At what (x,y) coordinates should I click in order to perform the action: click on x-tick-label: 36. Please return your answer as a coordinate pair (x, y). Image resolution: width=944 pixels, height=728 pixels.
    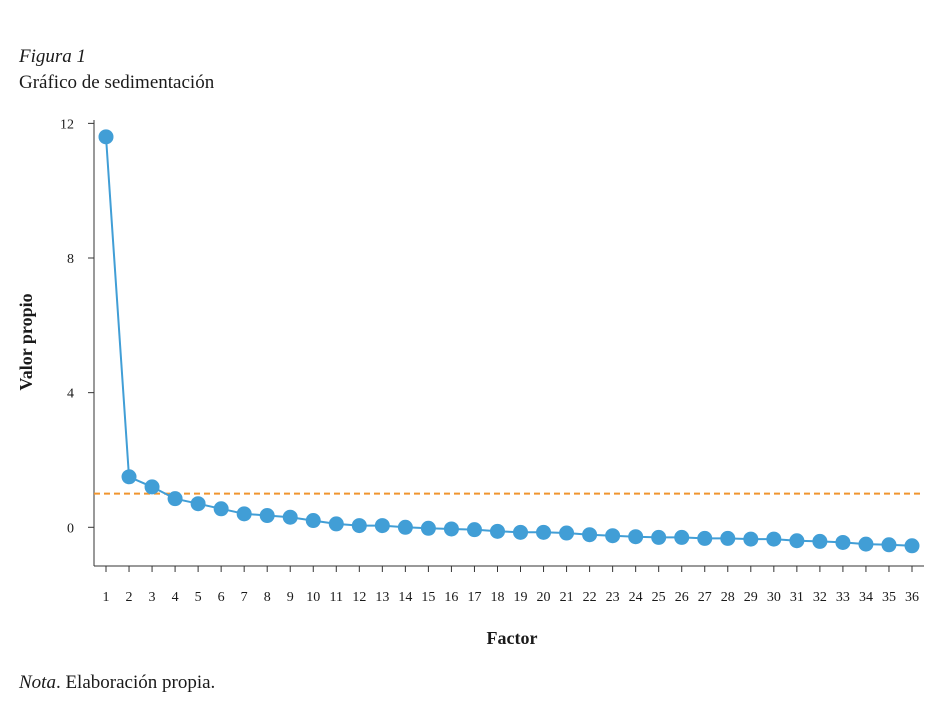
    Looking at the image, I should click on (912, 597).